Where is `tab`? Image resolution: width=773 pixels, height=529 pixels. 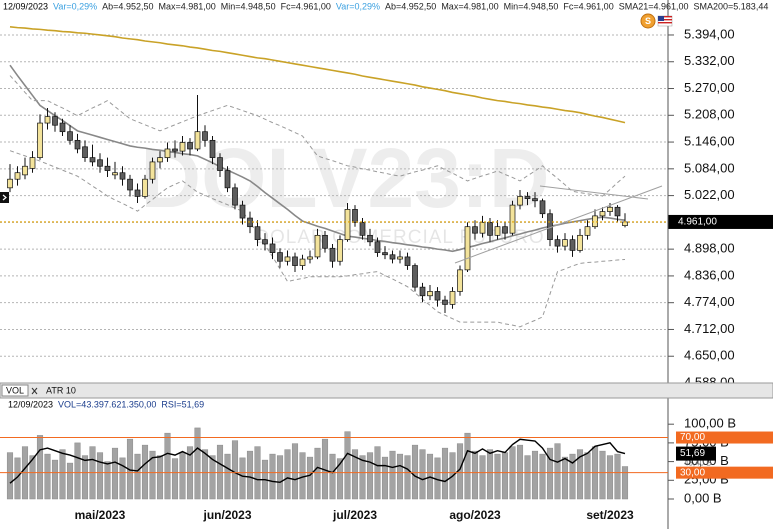 tab is located at coordinates (15, 390).